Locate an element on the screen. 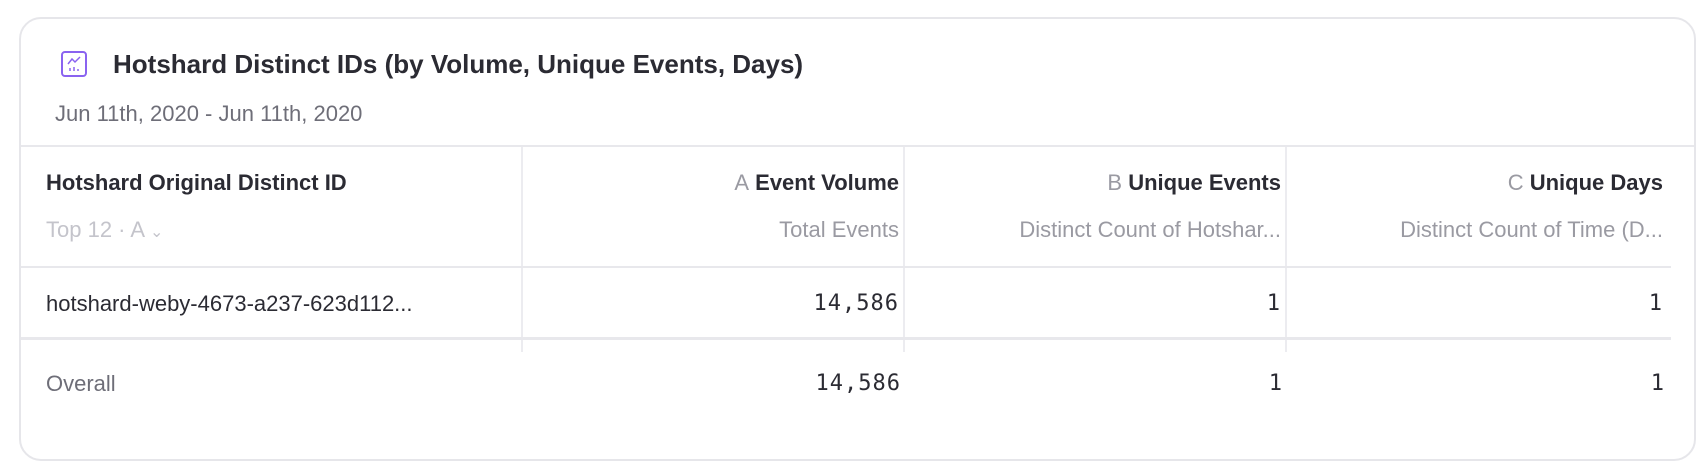 The height and width of the screenshot is (461, 1708). overall-value-b: 1 is located at coordinates (1275, 383).